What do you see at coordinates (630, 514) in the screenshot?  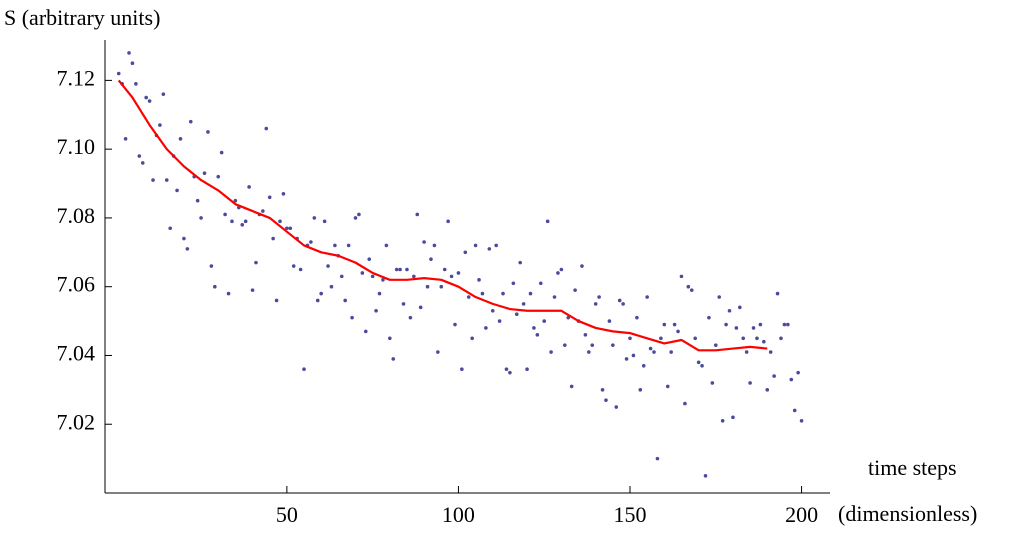 I see `x-tick-label: 150` at bounding box center [630, 514].